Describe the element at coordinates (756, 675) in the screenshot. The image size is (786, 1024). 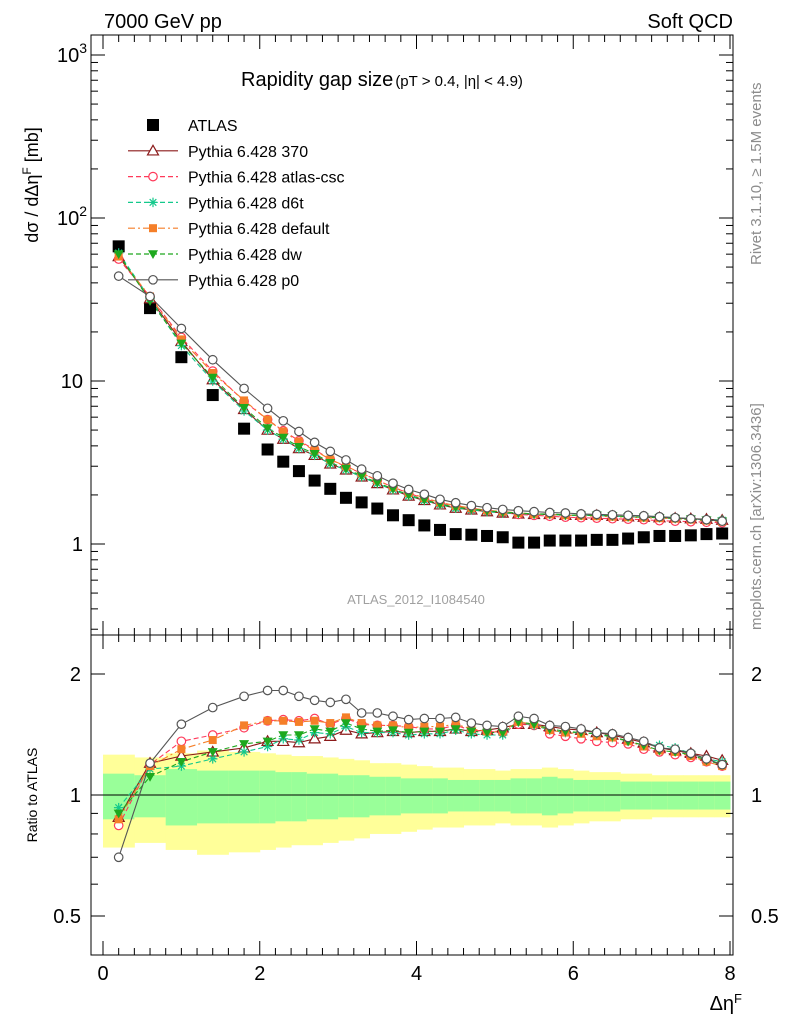
I see `ratio-ytick-label-right: 2` at that location.